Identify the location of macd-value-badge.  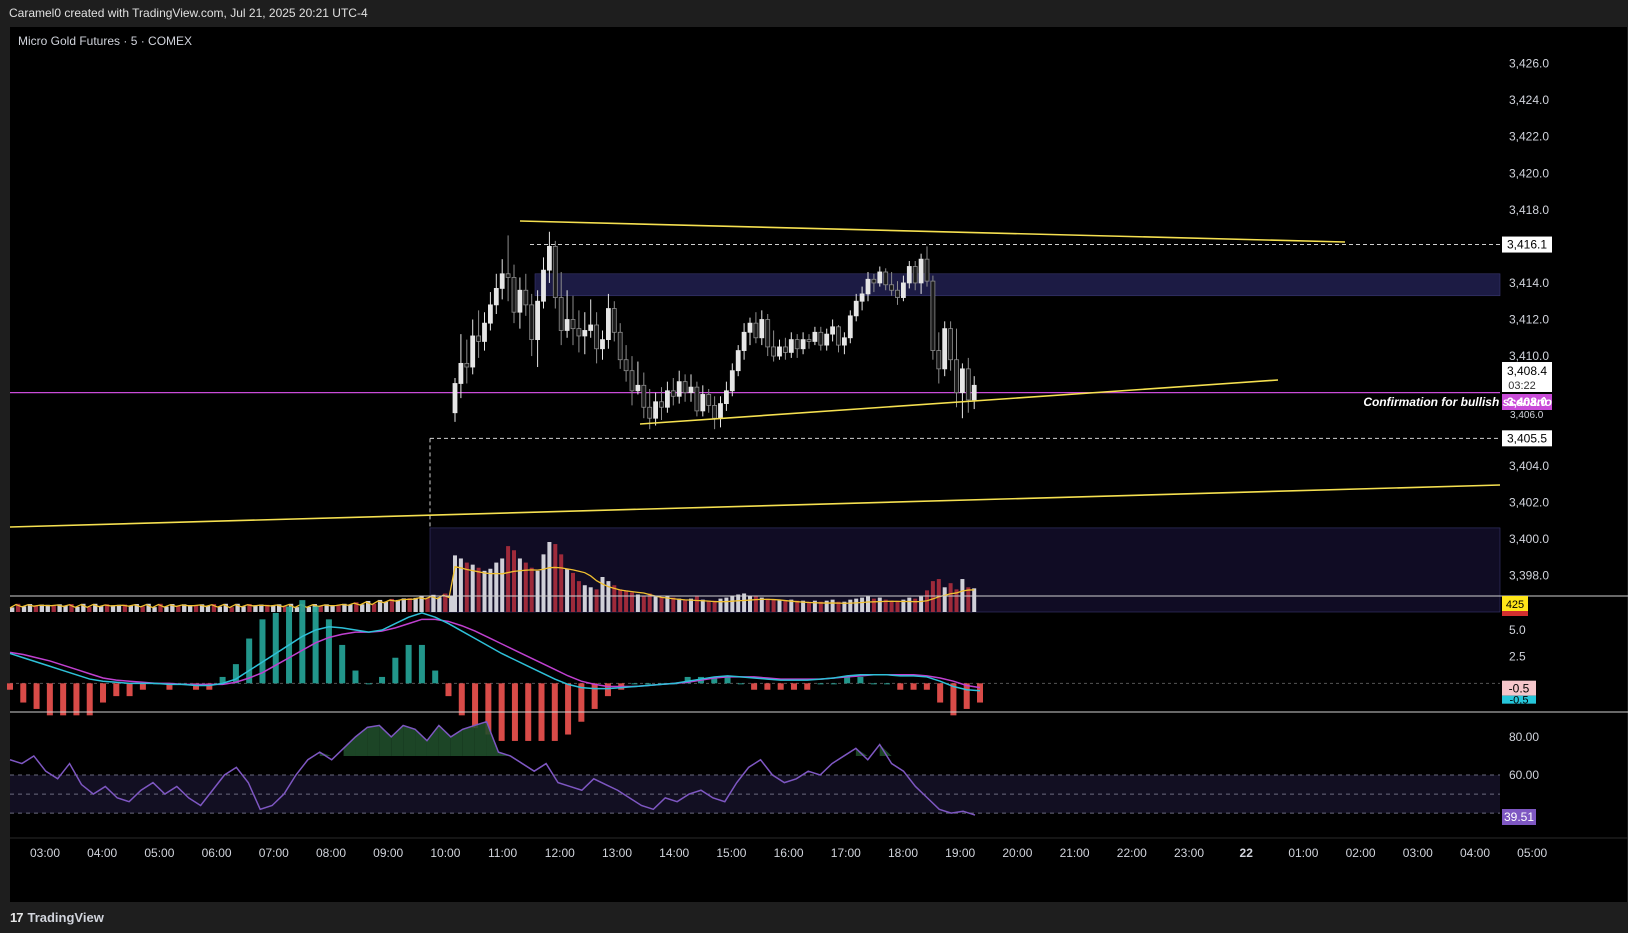
(1519, 688).